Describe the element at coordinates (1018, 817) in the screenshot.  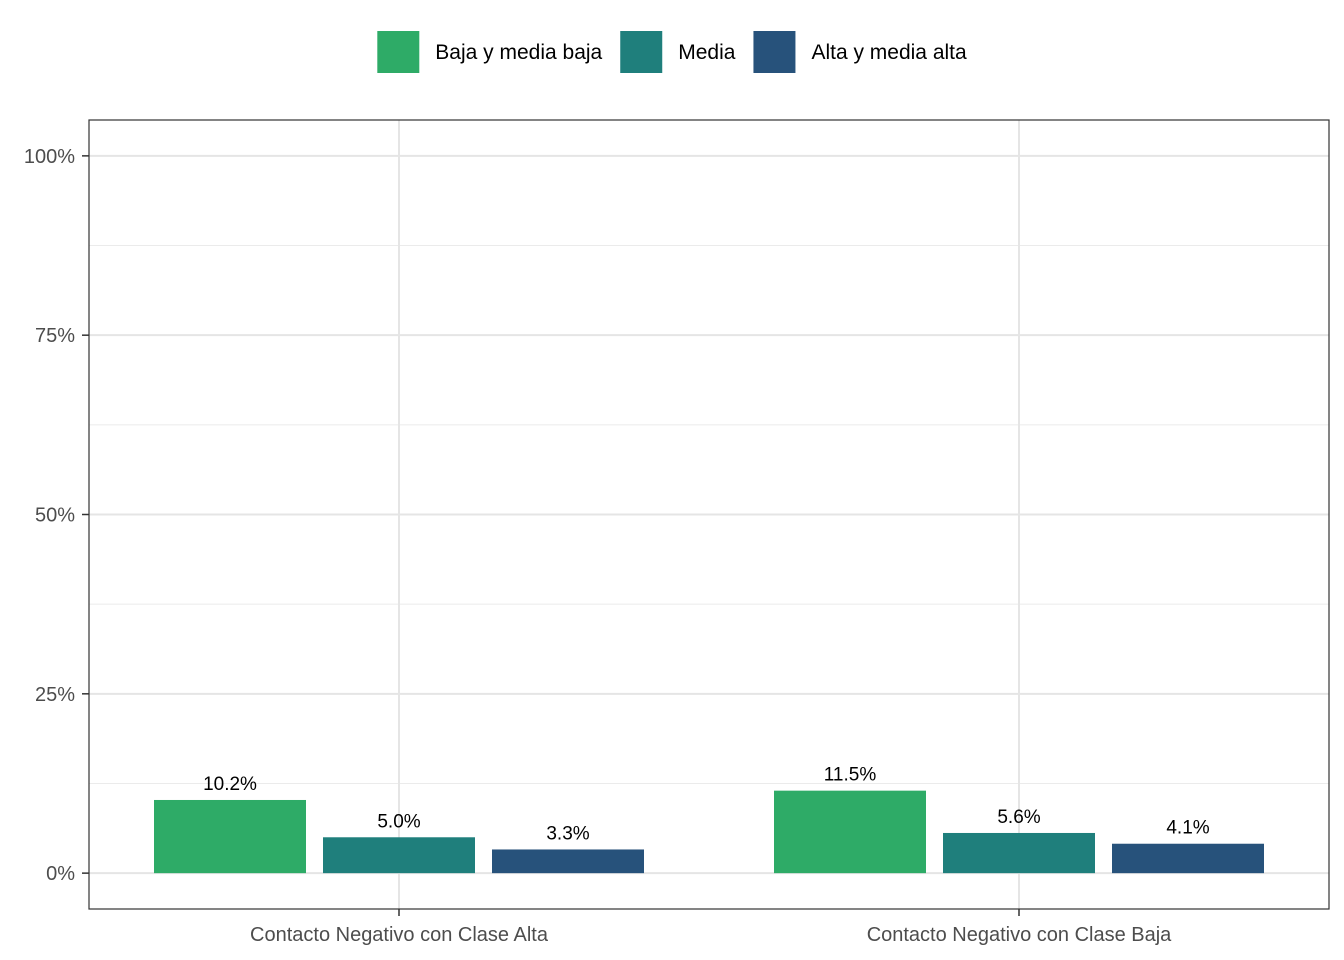
I see `data-label: 5.6%` at that location.